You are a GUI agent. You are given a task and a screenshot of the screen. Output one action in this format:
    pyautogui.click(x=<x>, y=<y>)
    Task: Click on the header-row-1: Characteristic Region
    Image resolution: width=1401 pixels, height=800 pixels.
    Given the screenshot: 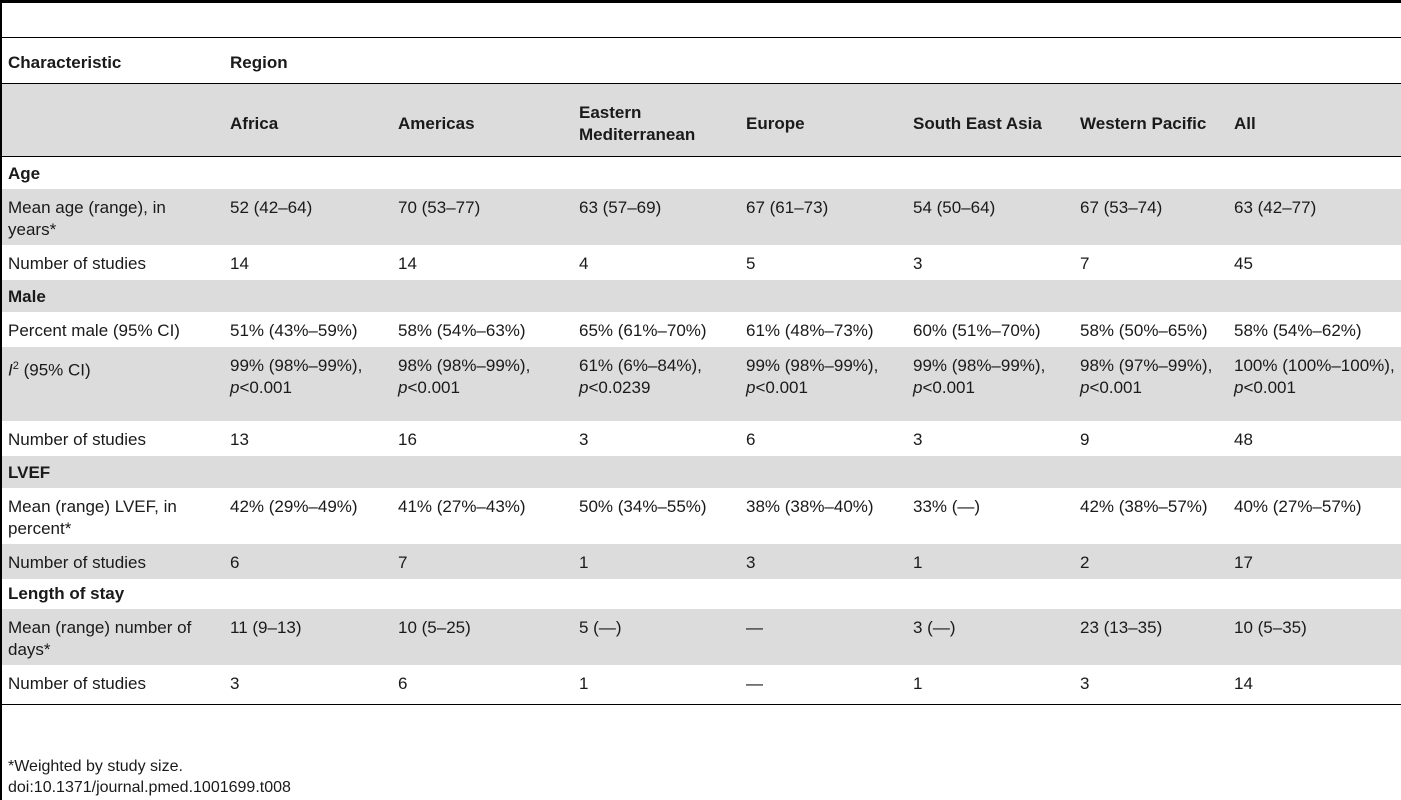 What is the action you would take?
    pyautogui.click(x=701, y=60)
    